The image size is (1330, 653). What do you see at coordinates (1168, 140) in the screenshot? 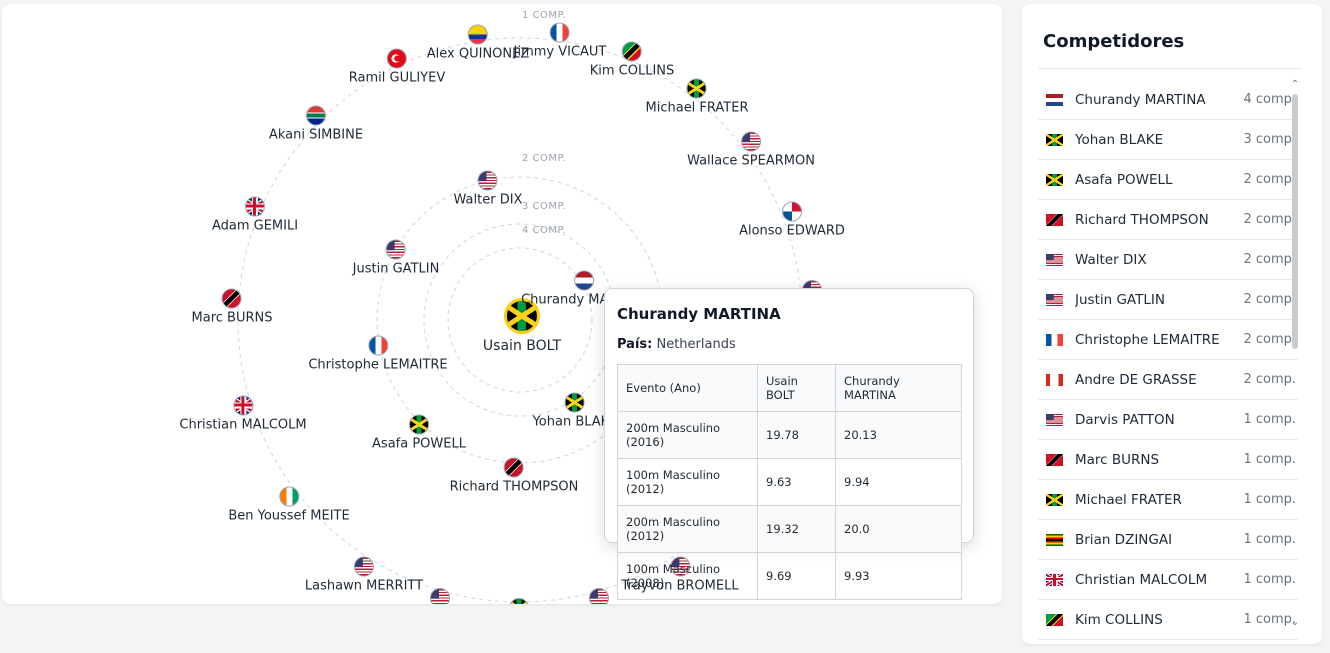
I see `list-item: Yohan BLAKE 3 comp.` at bounding box center [1168, 140].